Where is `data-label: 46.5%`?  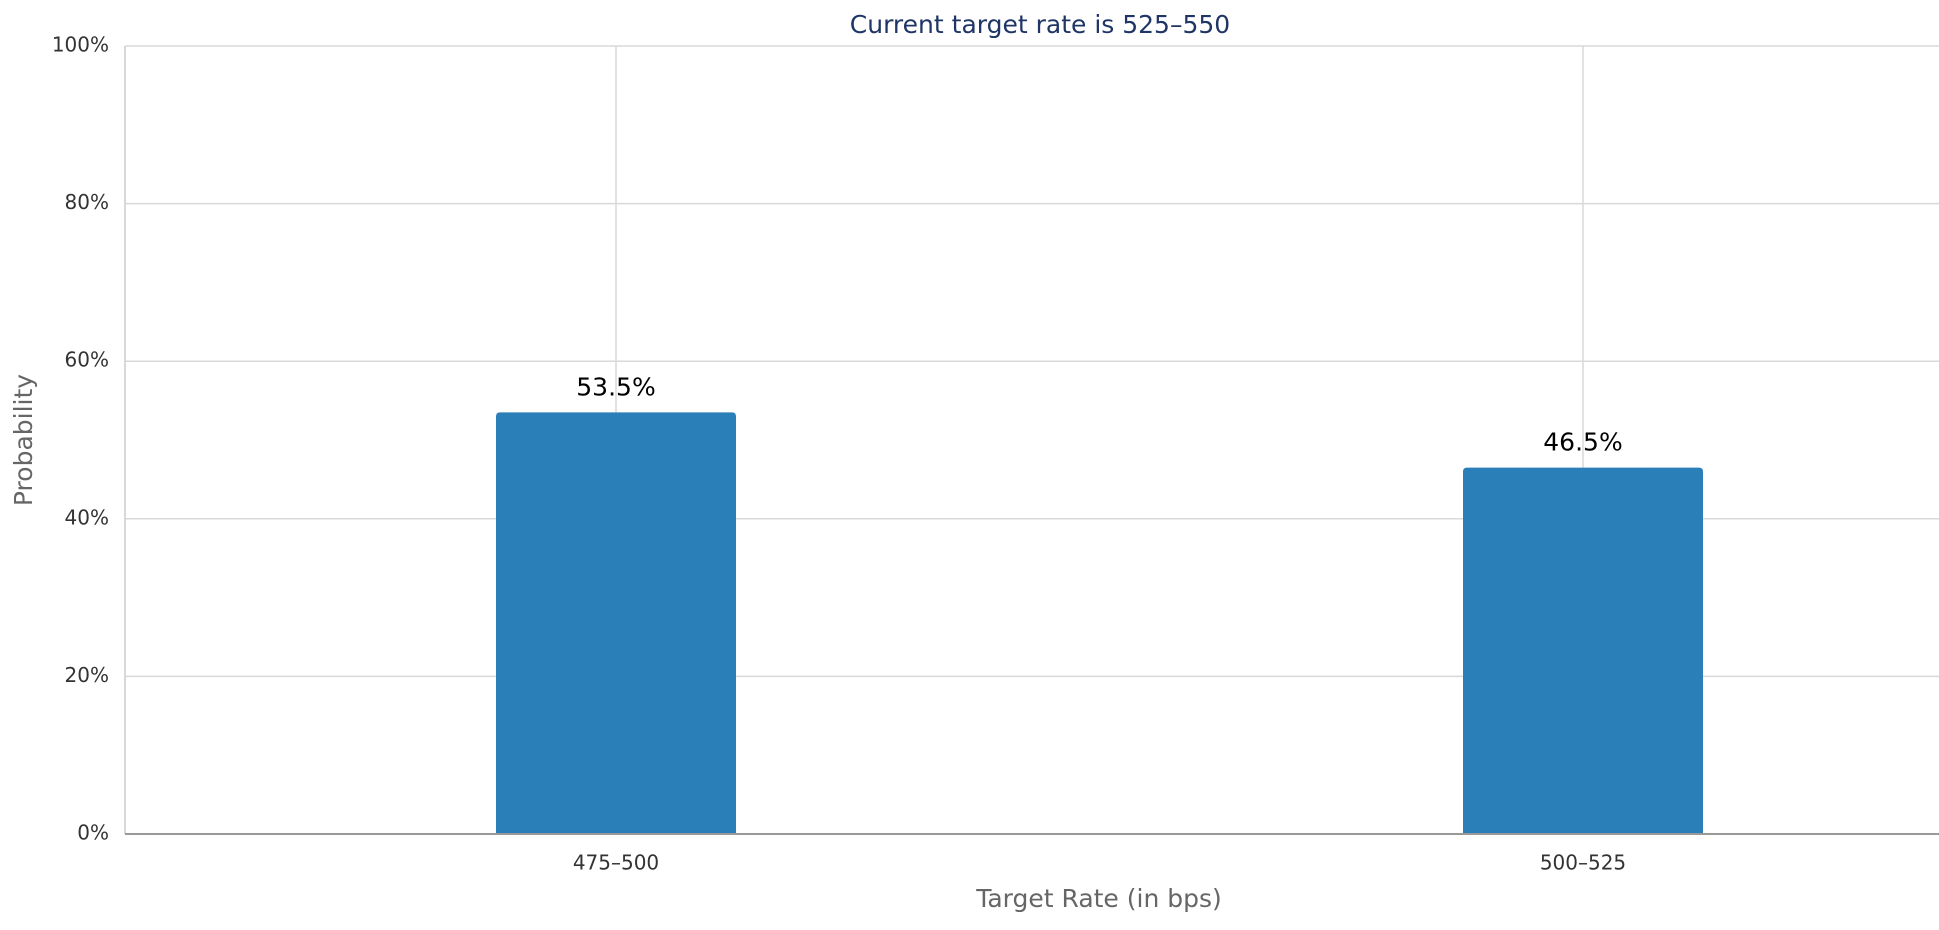
data-label: 46.5% is located at coordinates (1582, 442).